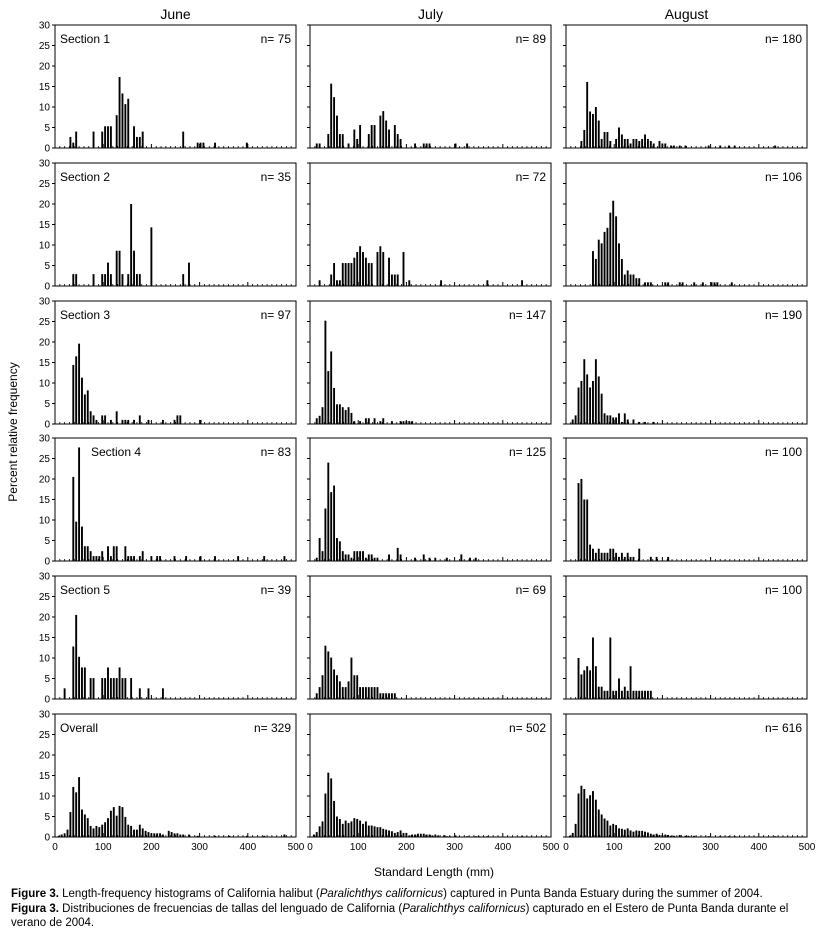 The image size is (829, 946). What do you see at coordinates (758, 847) in the screenshot?
I see `panel-overall-august-x-tick-label-400: 400` at bounding box center [758, 847].